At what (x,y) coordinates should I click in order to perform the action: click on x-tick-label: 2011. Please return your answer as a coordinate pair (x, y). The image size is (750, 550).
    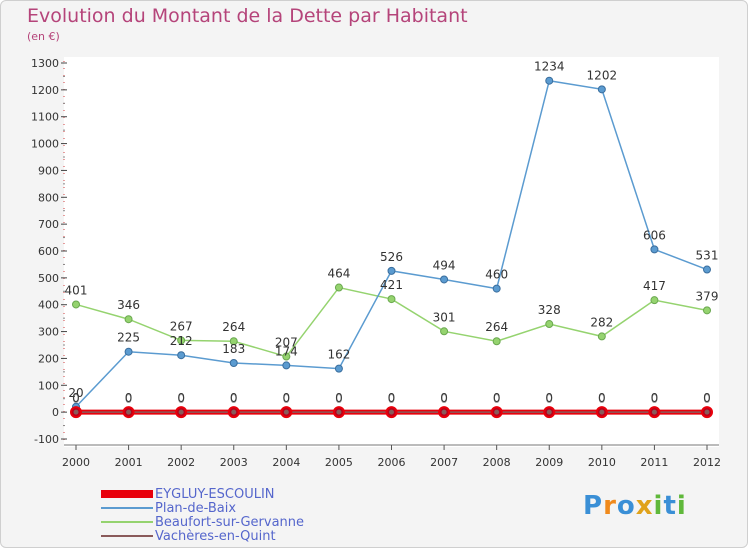
    Looking at the image, I should click on (654, 462).